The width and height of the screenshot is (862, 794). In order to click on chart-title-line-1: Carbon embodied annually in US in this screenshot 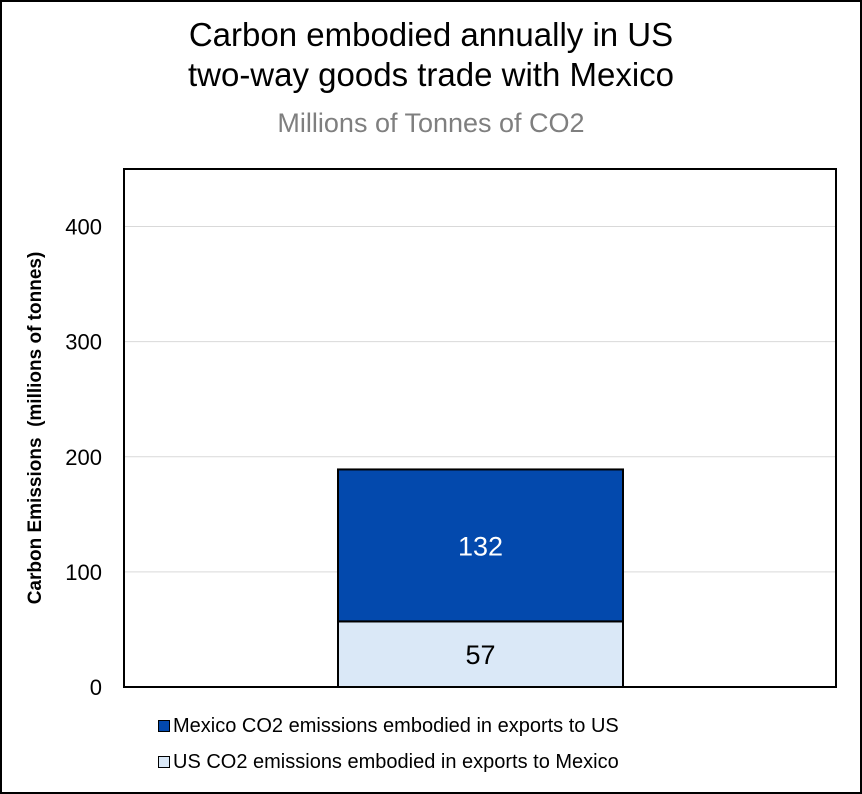, I will do `click(431, 34)`.